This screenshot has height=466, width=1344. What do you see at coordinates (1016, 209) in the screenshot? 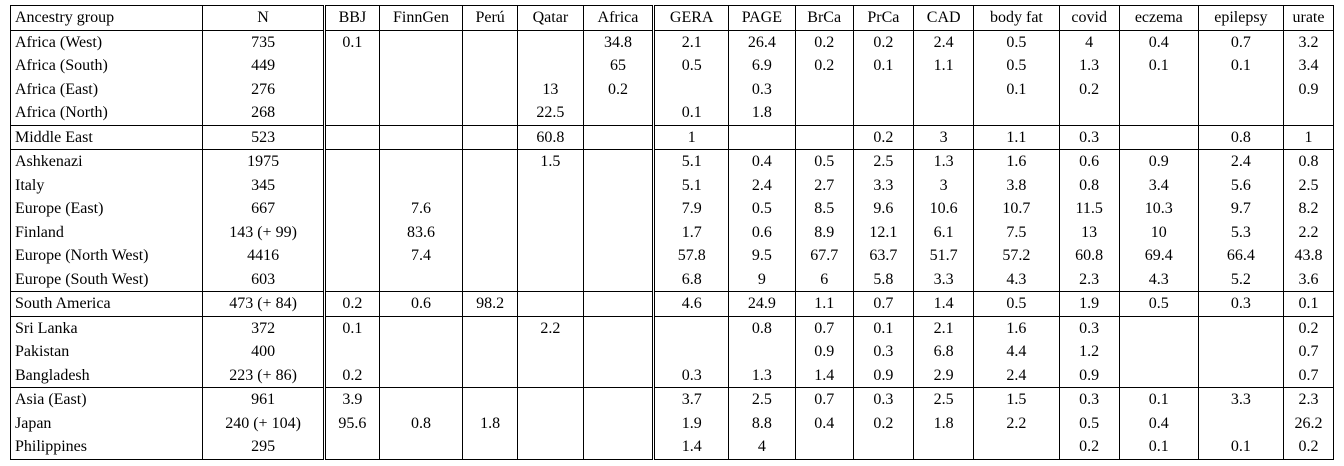
I see `table-cell: 10.7` at bounding box center [1016, 209].